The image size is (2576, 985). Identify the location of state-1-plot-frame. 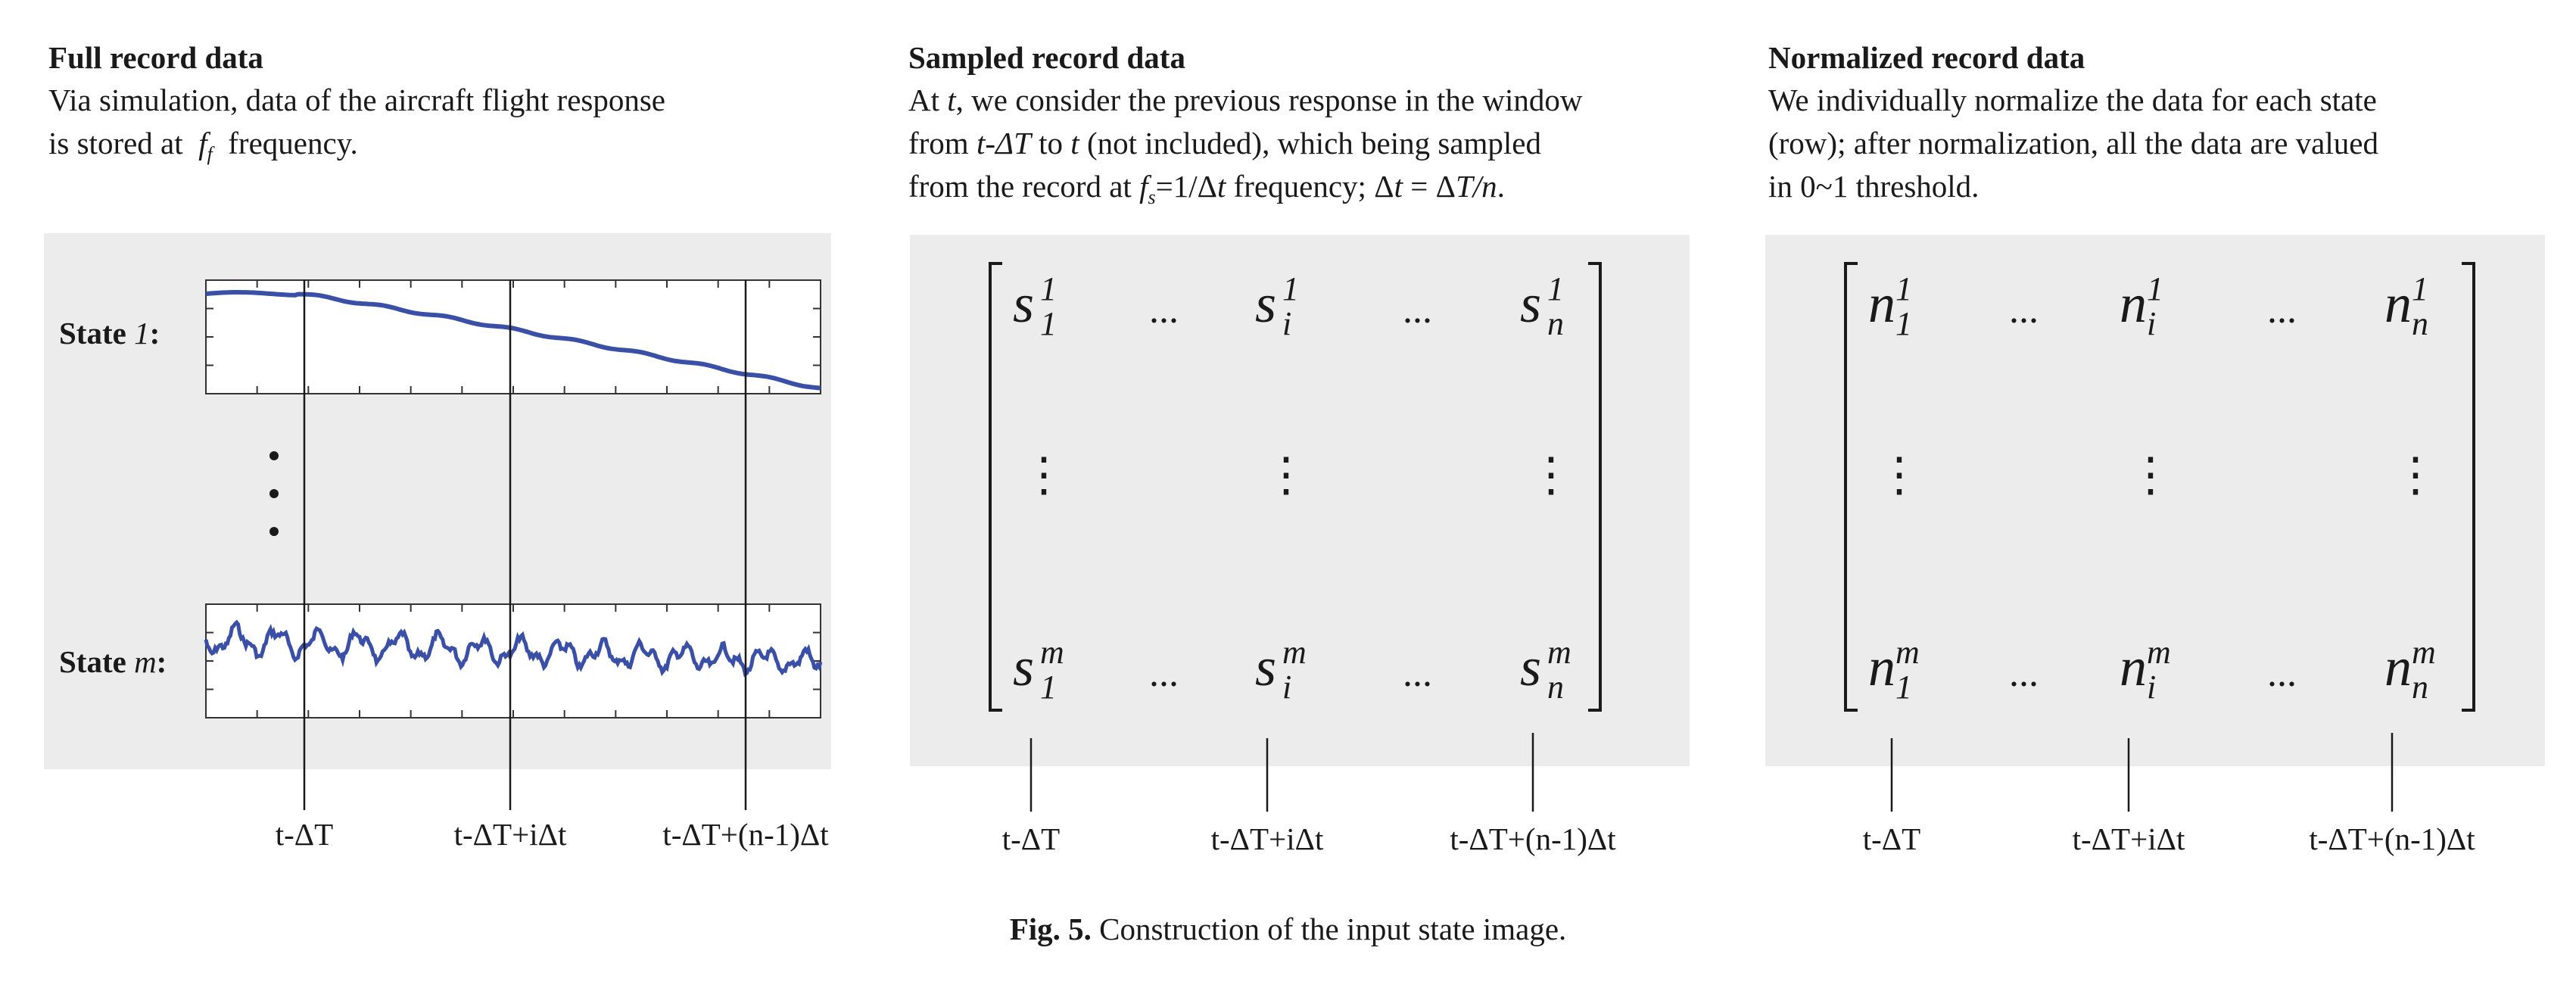
(513, 336).